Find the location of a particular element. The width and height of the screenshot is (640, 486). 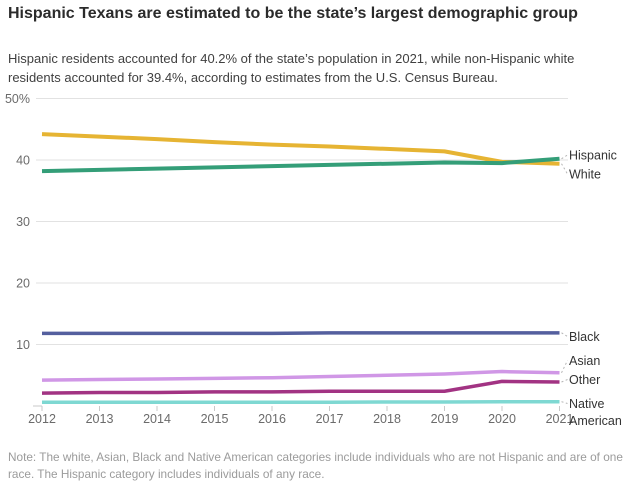

series-line-other is located at coordinates (300, 387).